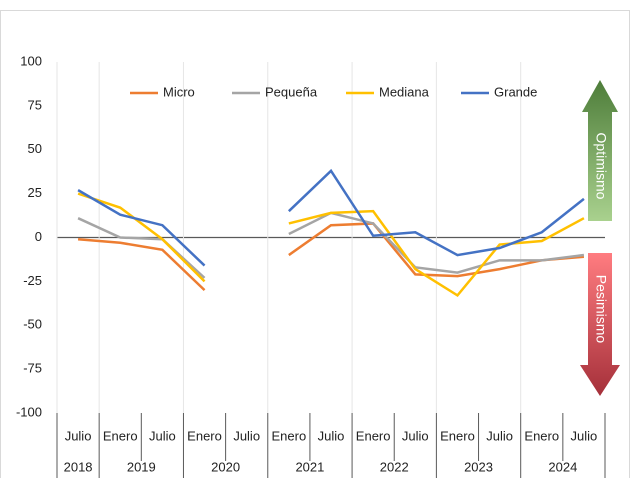 The height and width of the screenshot is (483, 630). What do you see at coordinates (515, 91) in the screenshot?
I see `legend-label: Grande` at bounding box center [515, 91].